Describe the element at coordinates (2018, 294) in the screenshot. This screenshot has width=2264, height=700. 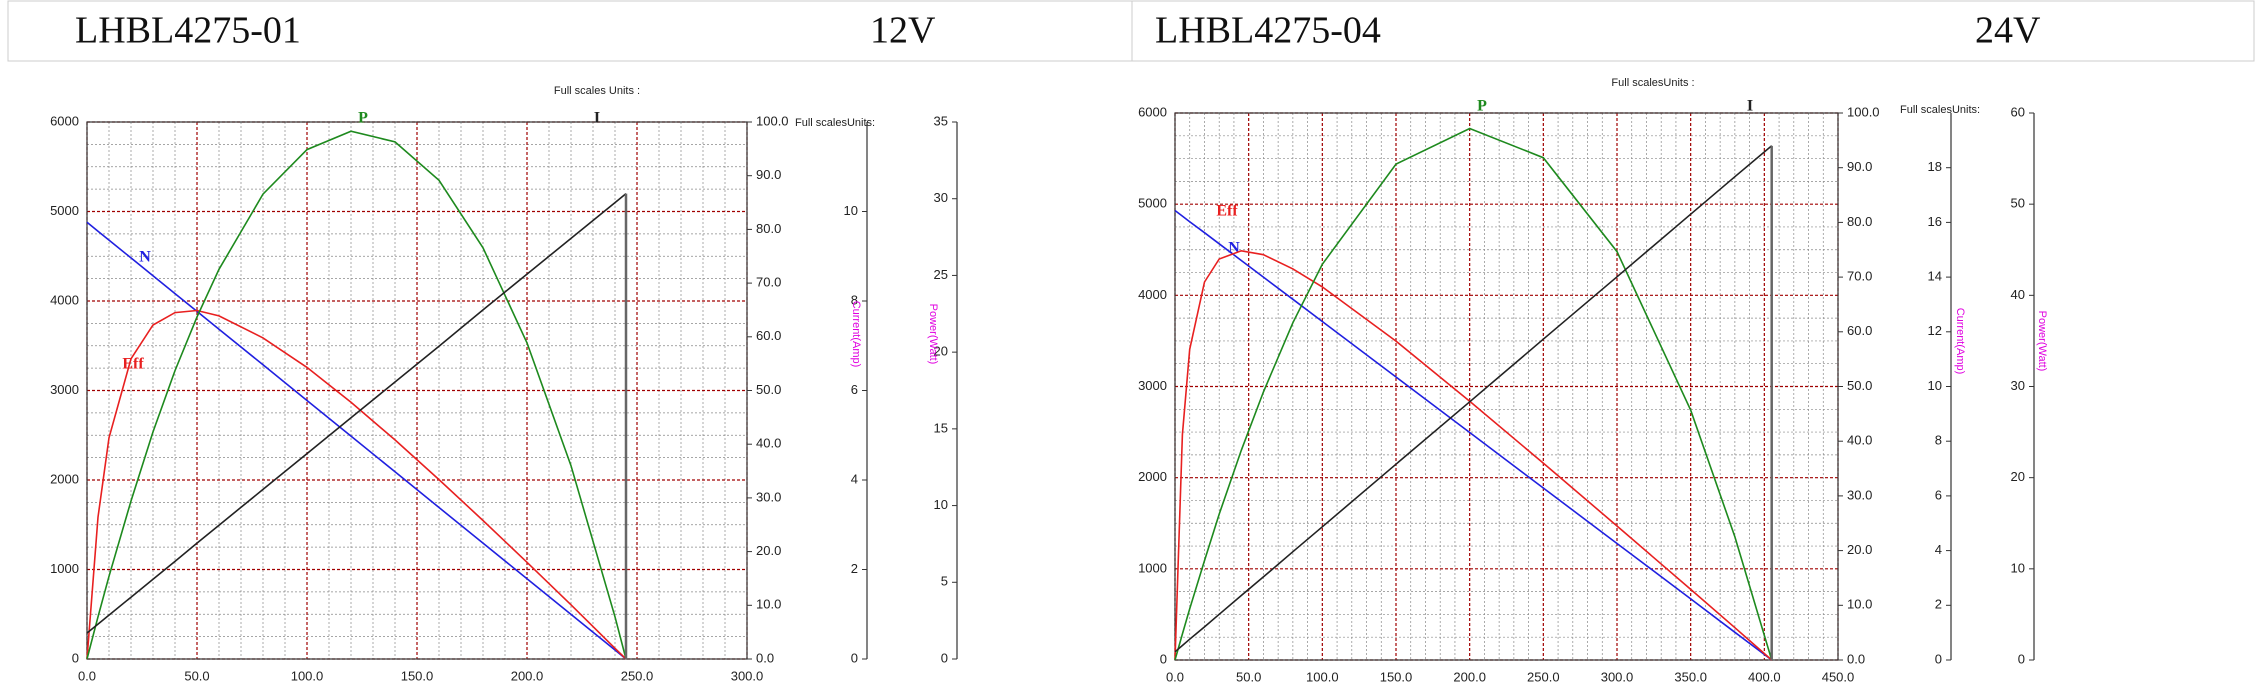
I see `y4-tick-label: 40` at that location.